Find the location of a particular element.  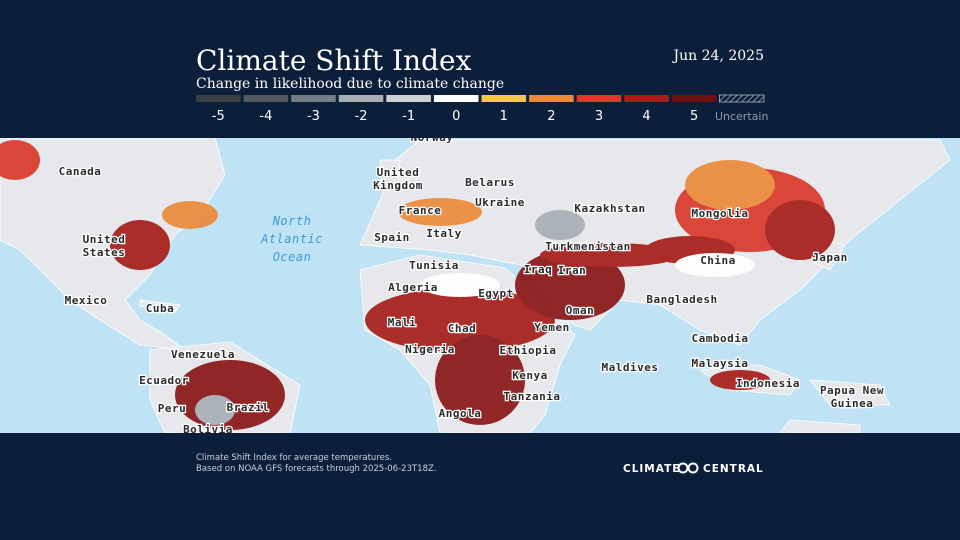

label-line: Atlantic is located at coordinates (291, 239).